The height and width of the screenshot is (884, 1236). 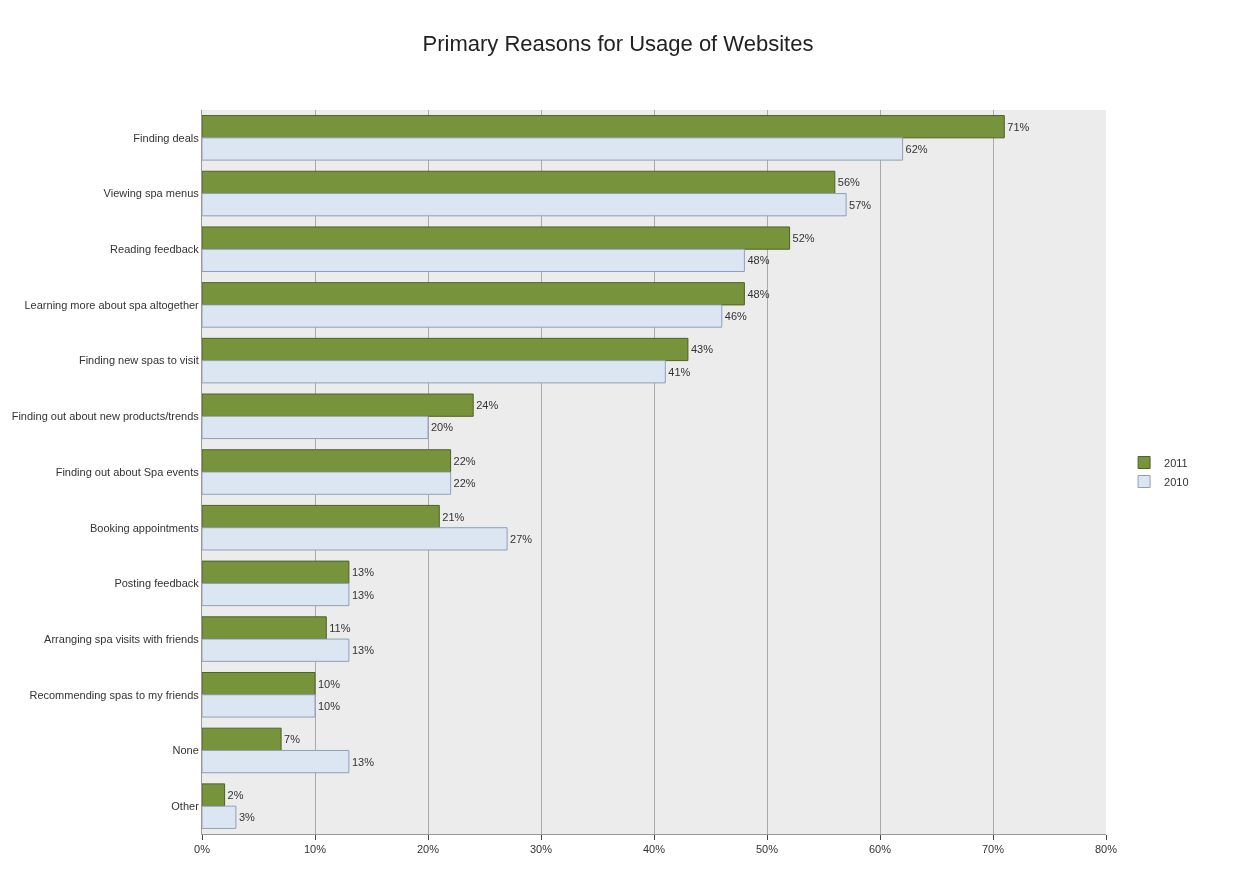 What do you see at coordinates (1018, 126) in the screenshot?
I see `data-label: 71%` at bounding box center [1018, 126].